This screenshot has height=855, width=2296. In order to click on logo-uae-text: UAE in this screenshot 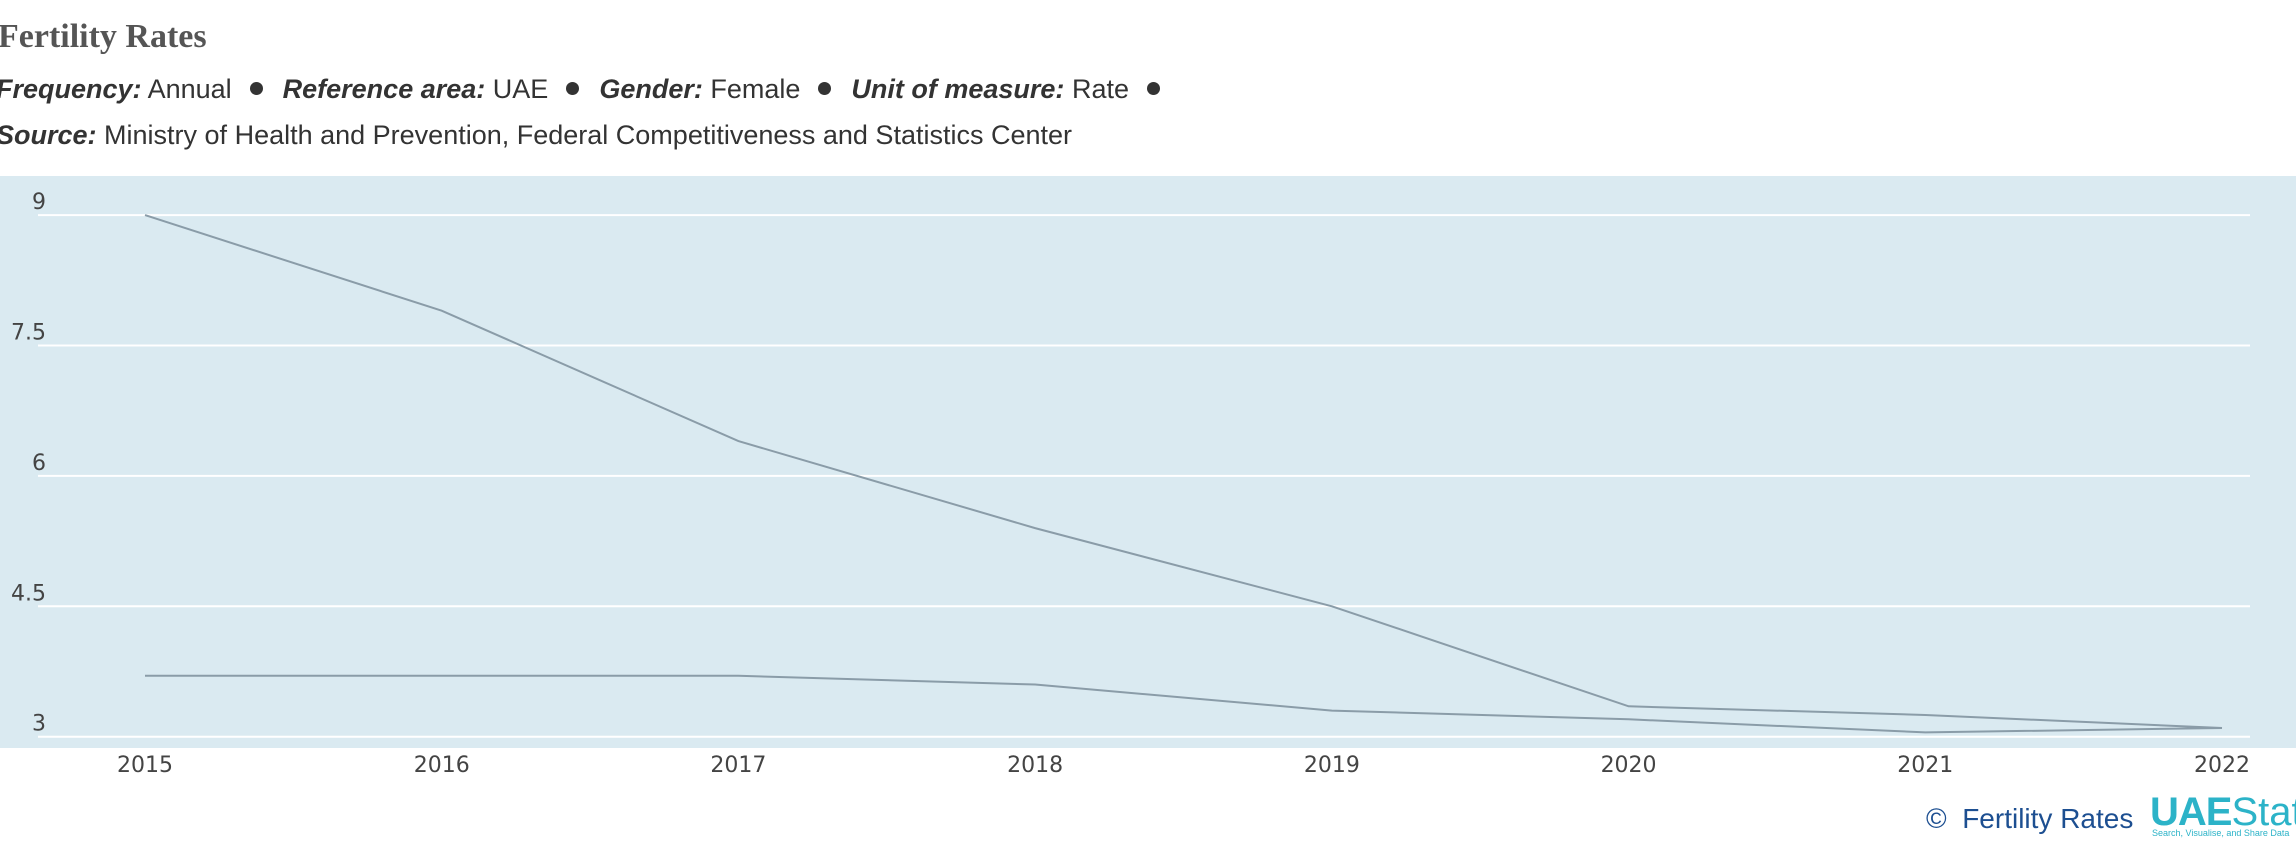, I will do `click(2191, 812)`.